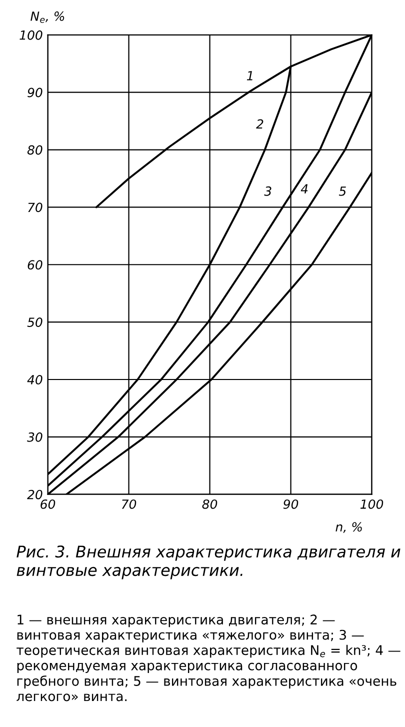 The width and height of the screenshot is (405, 727). I want to click on annotation: 3, so click(268, 191).